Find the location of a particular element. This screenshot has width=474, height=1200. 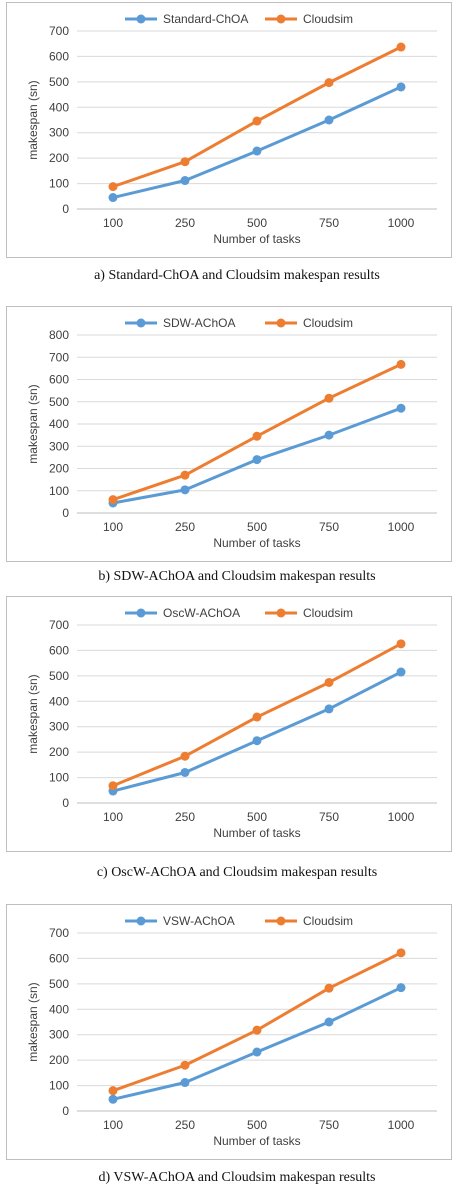

x-tick-label: 750 is located at coordinates (329, 527).